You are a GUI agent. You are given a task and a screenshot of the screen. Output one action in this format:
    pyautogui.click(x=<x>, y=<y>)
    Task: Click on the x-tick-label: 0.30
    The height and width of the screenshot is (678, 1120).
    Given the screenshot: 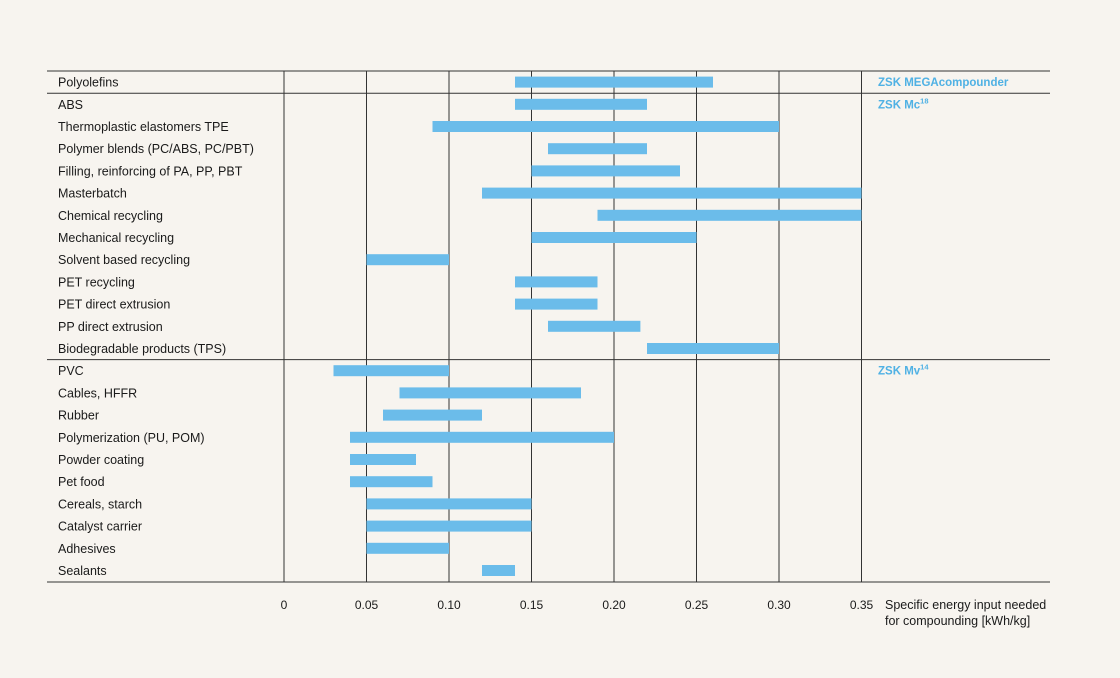 What is the action you would take?
    pyautogui.click(x=779, y=605)
    